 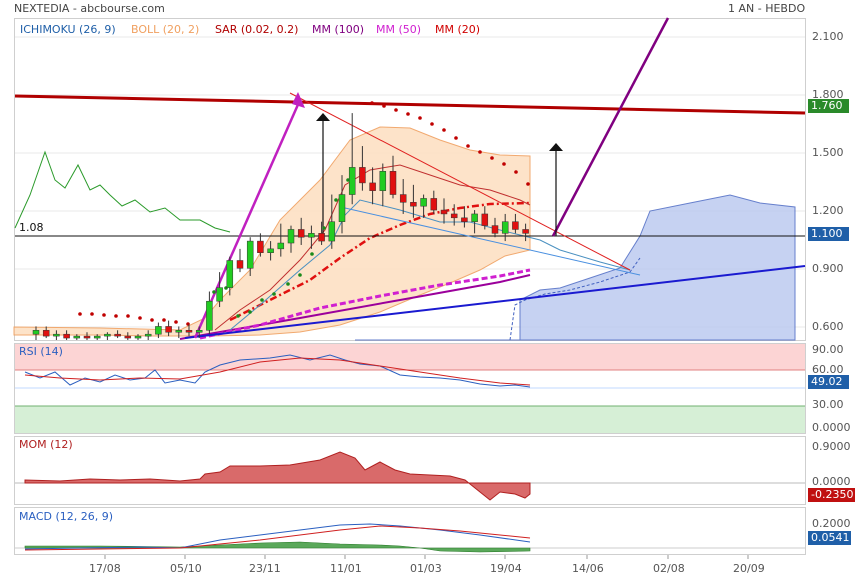 I want to click on x-tick-label: 20/09, so click(x=749, y=568).